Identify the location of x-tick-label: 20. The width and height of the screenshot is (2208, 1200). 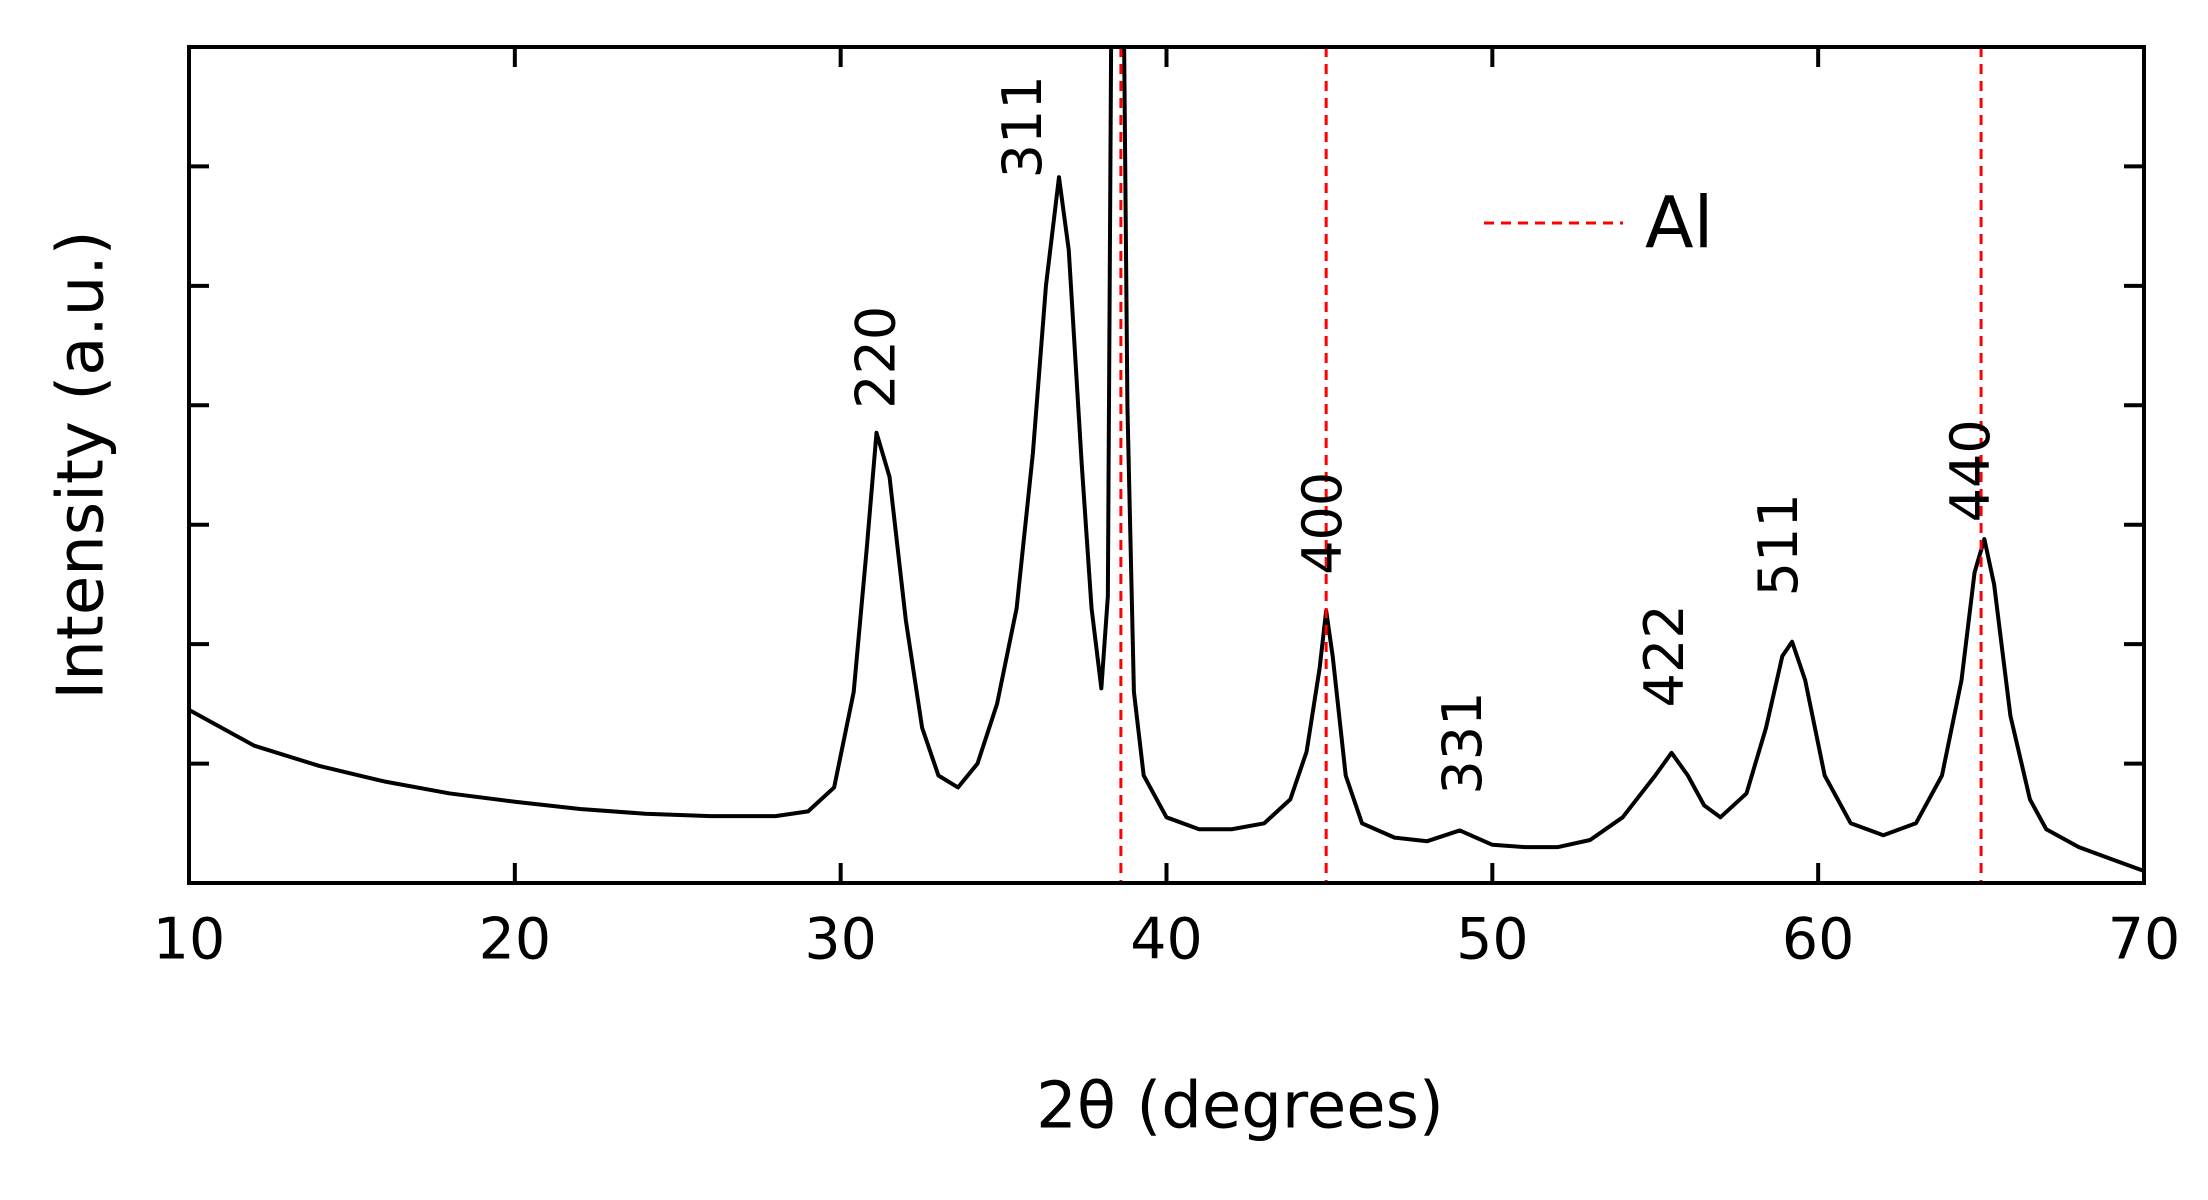
(515, 940).